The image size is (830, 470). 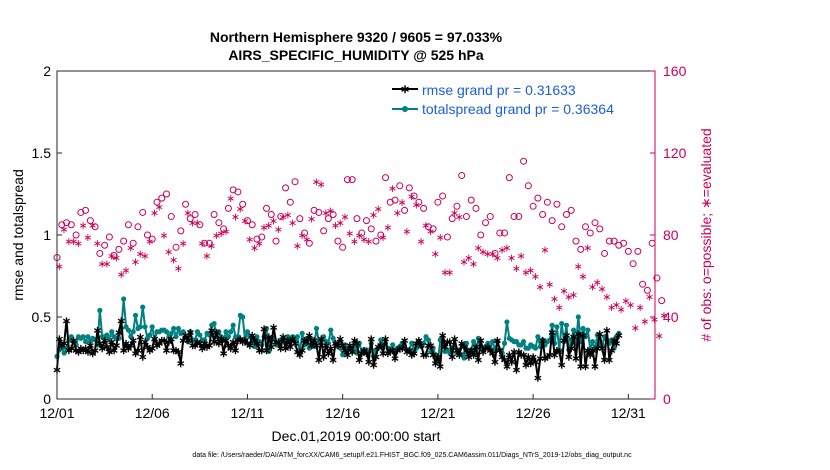 What do you see at coordinates (56, 413) in the screenshot?
I see `x-tick-label: 12/01` at bounding box center [56, 413].